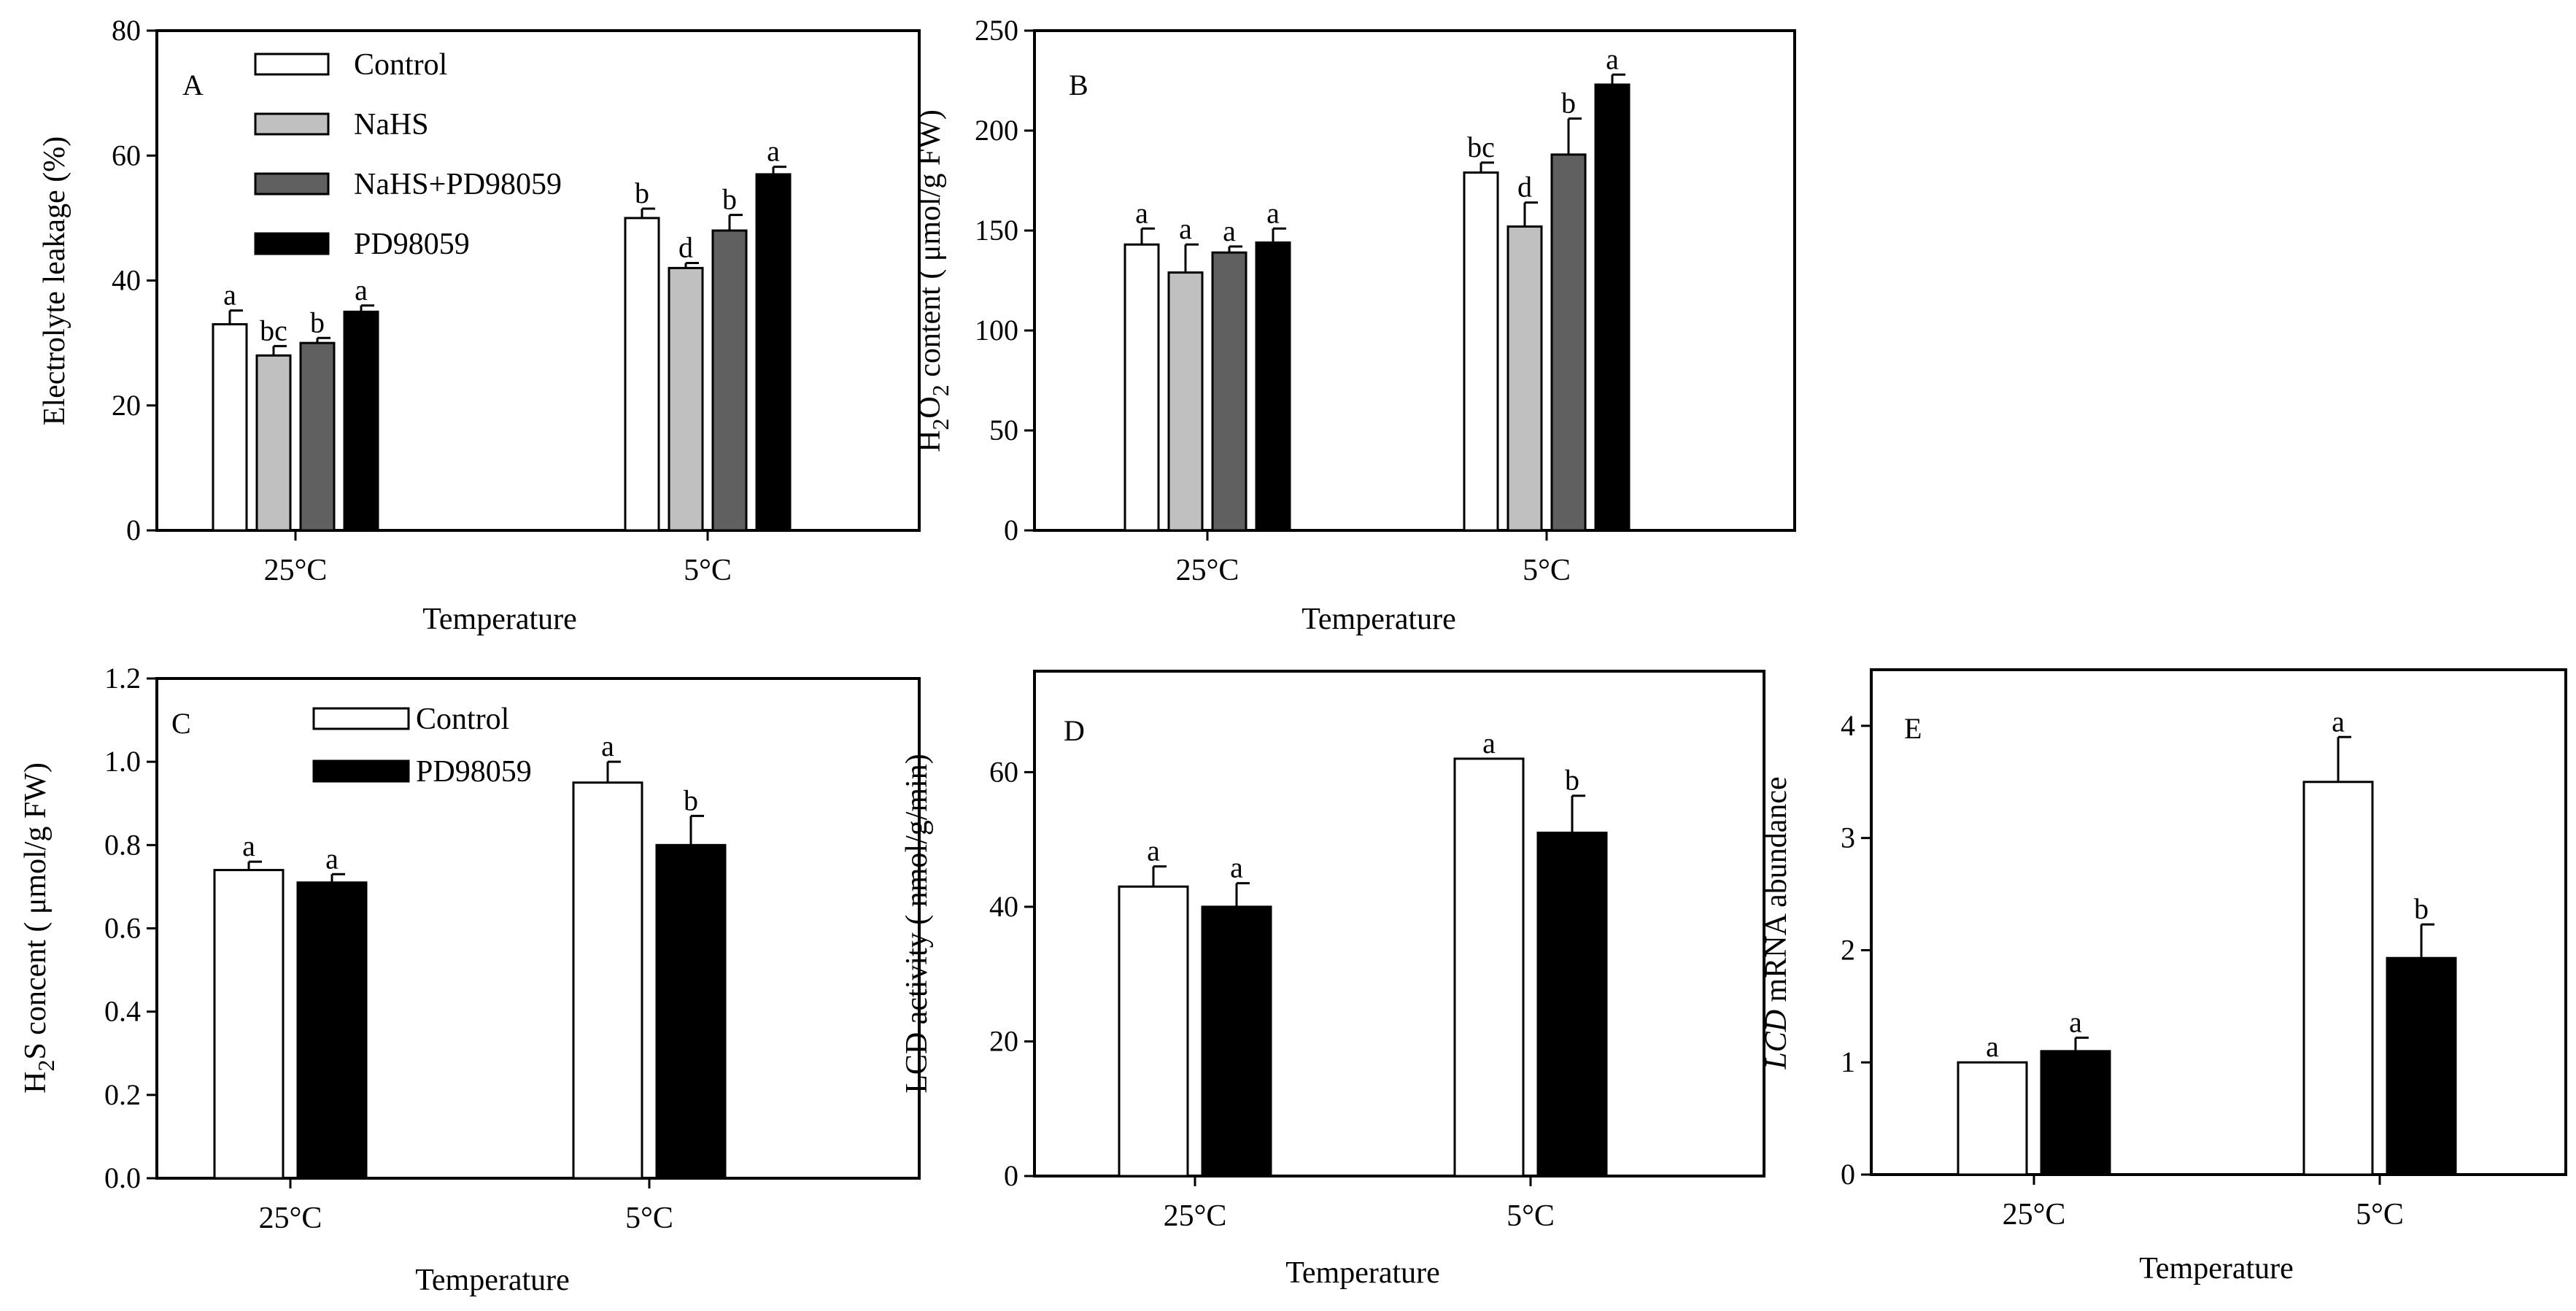  Describe the element at coordinates (1414, 280) in the screenshot. I see `plot-frame` at that location.